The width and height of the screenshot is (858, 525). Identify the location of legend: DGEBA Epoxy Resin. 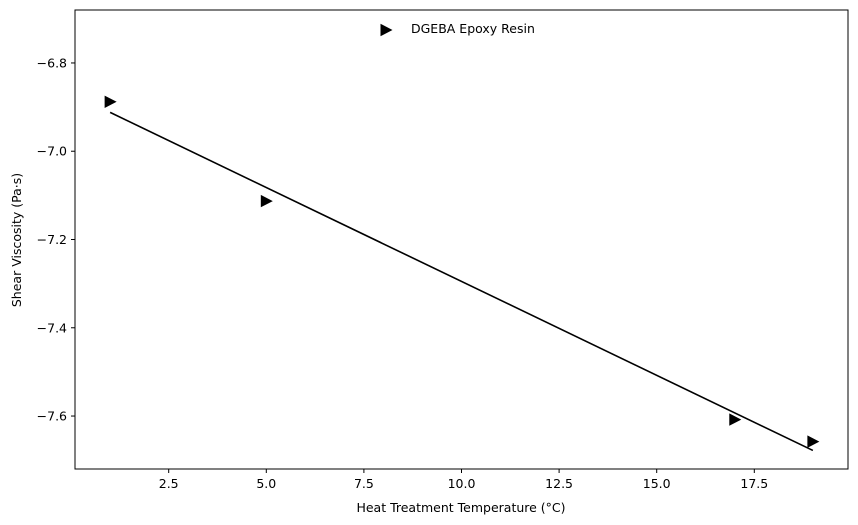
(457, 29).